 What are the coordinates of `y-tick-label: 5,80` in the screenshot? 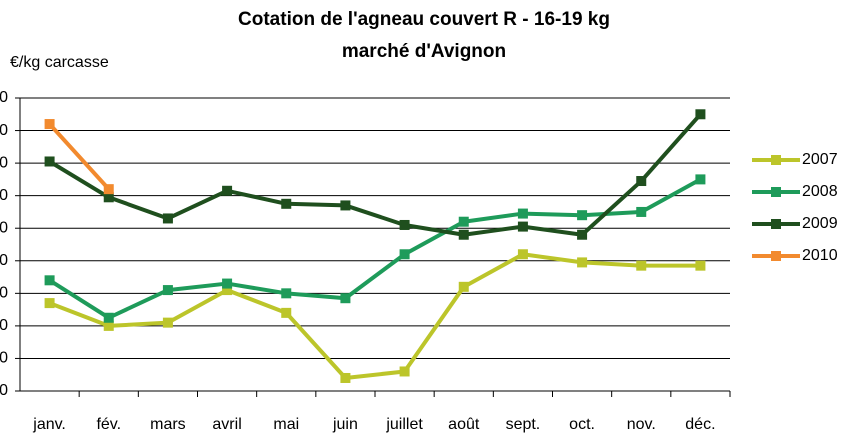 It's located at (4, 260).